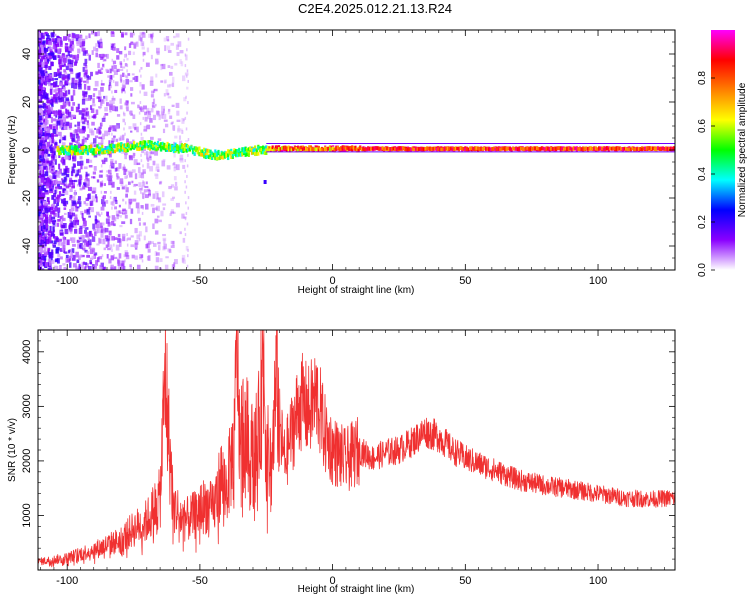  Describe the element at coordinates (702, 222) in the screenshot. I see `colorbar-tick-label: 0.2` at that location.